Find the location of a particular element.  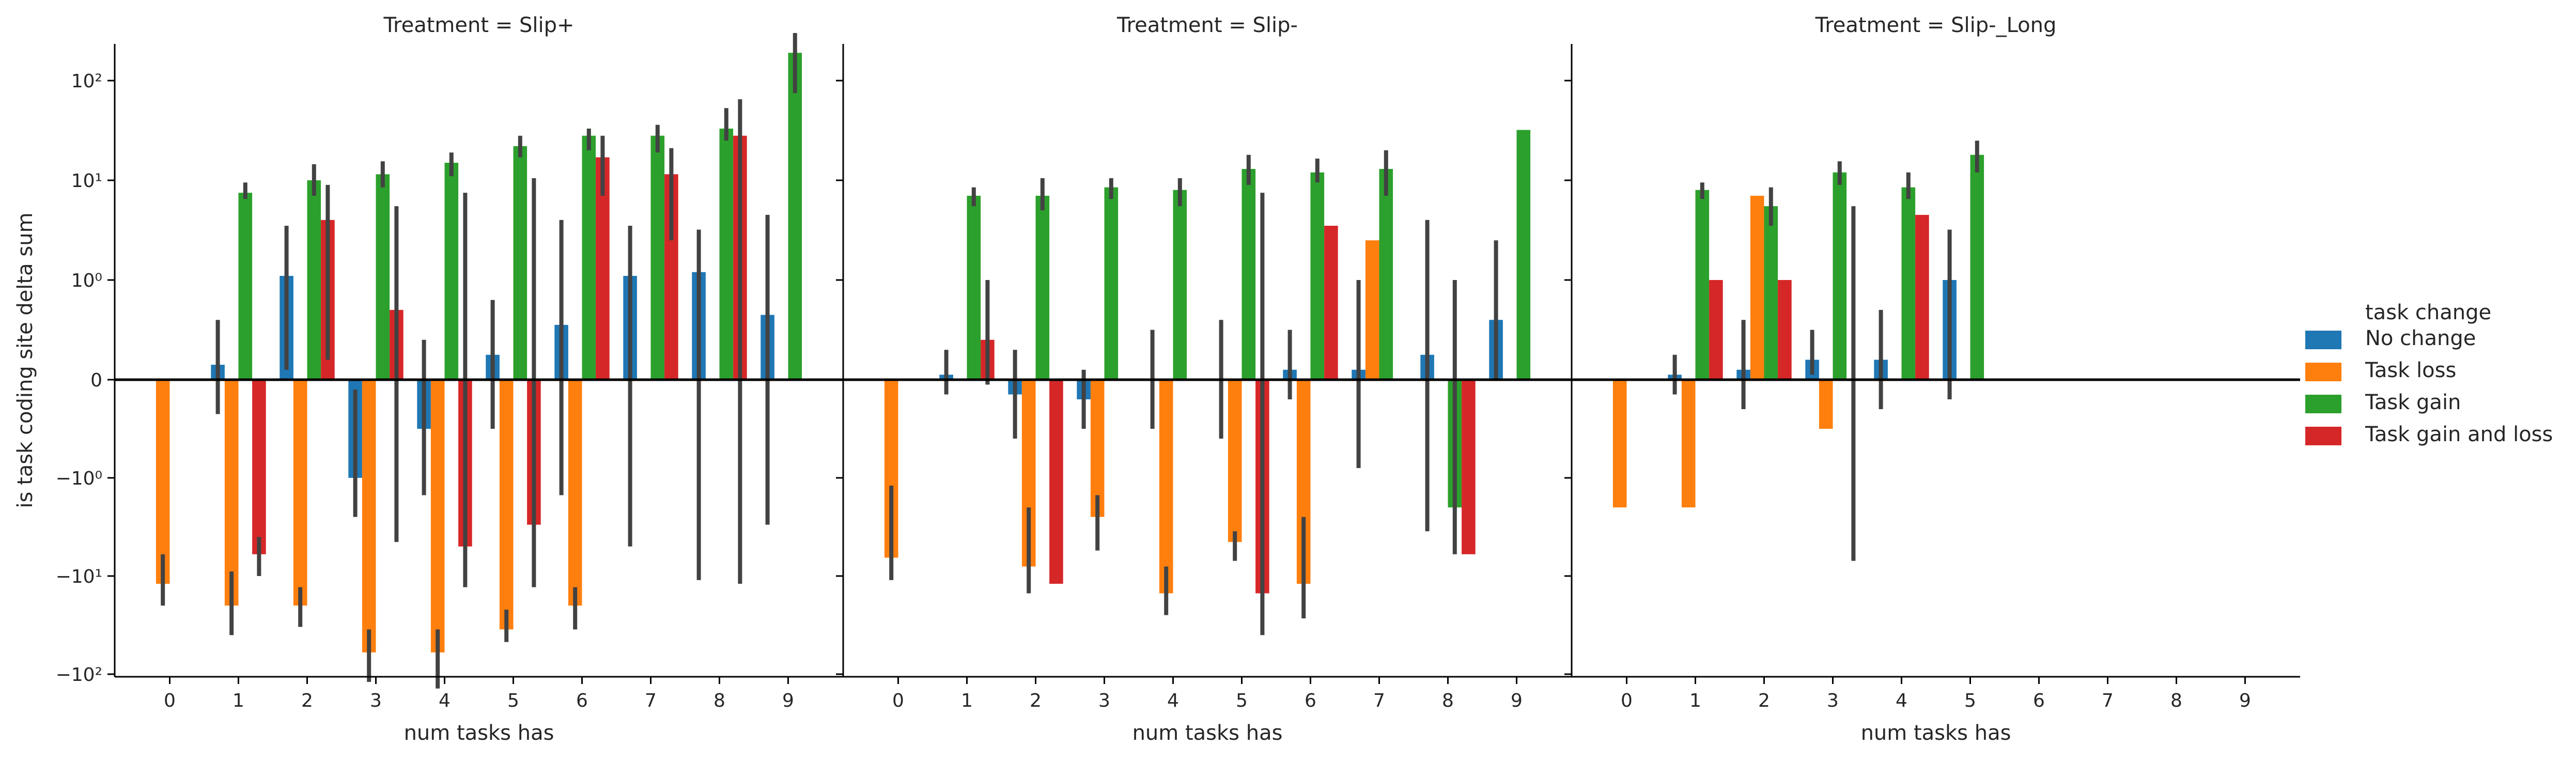

panel-title: Treatment = Slip- is located at coordinates (1207, 25).